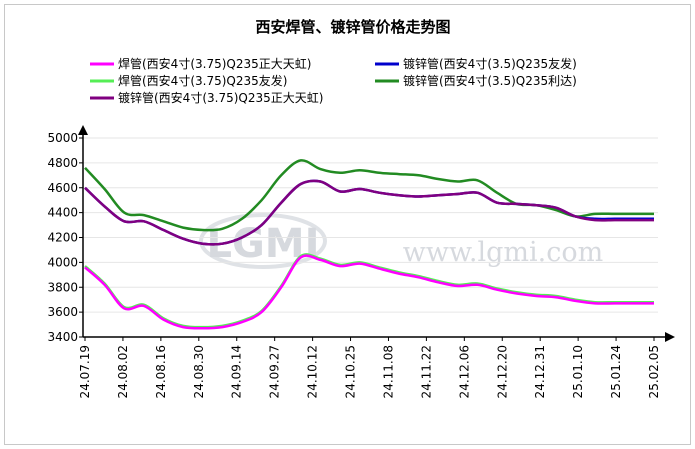  I want to click on x-tick-label: 25.02.05, so click(654, 371).